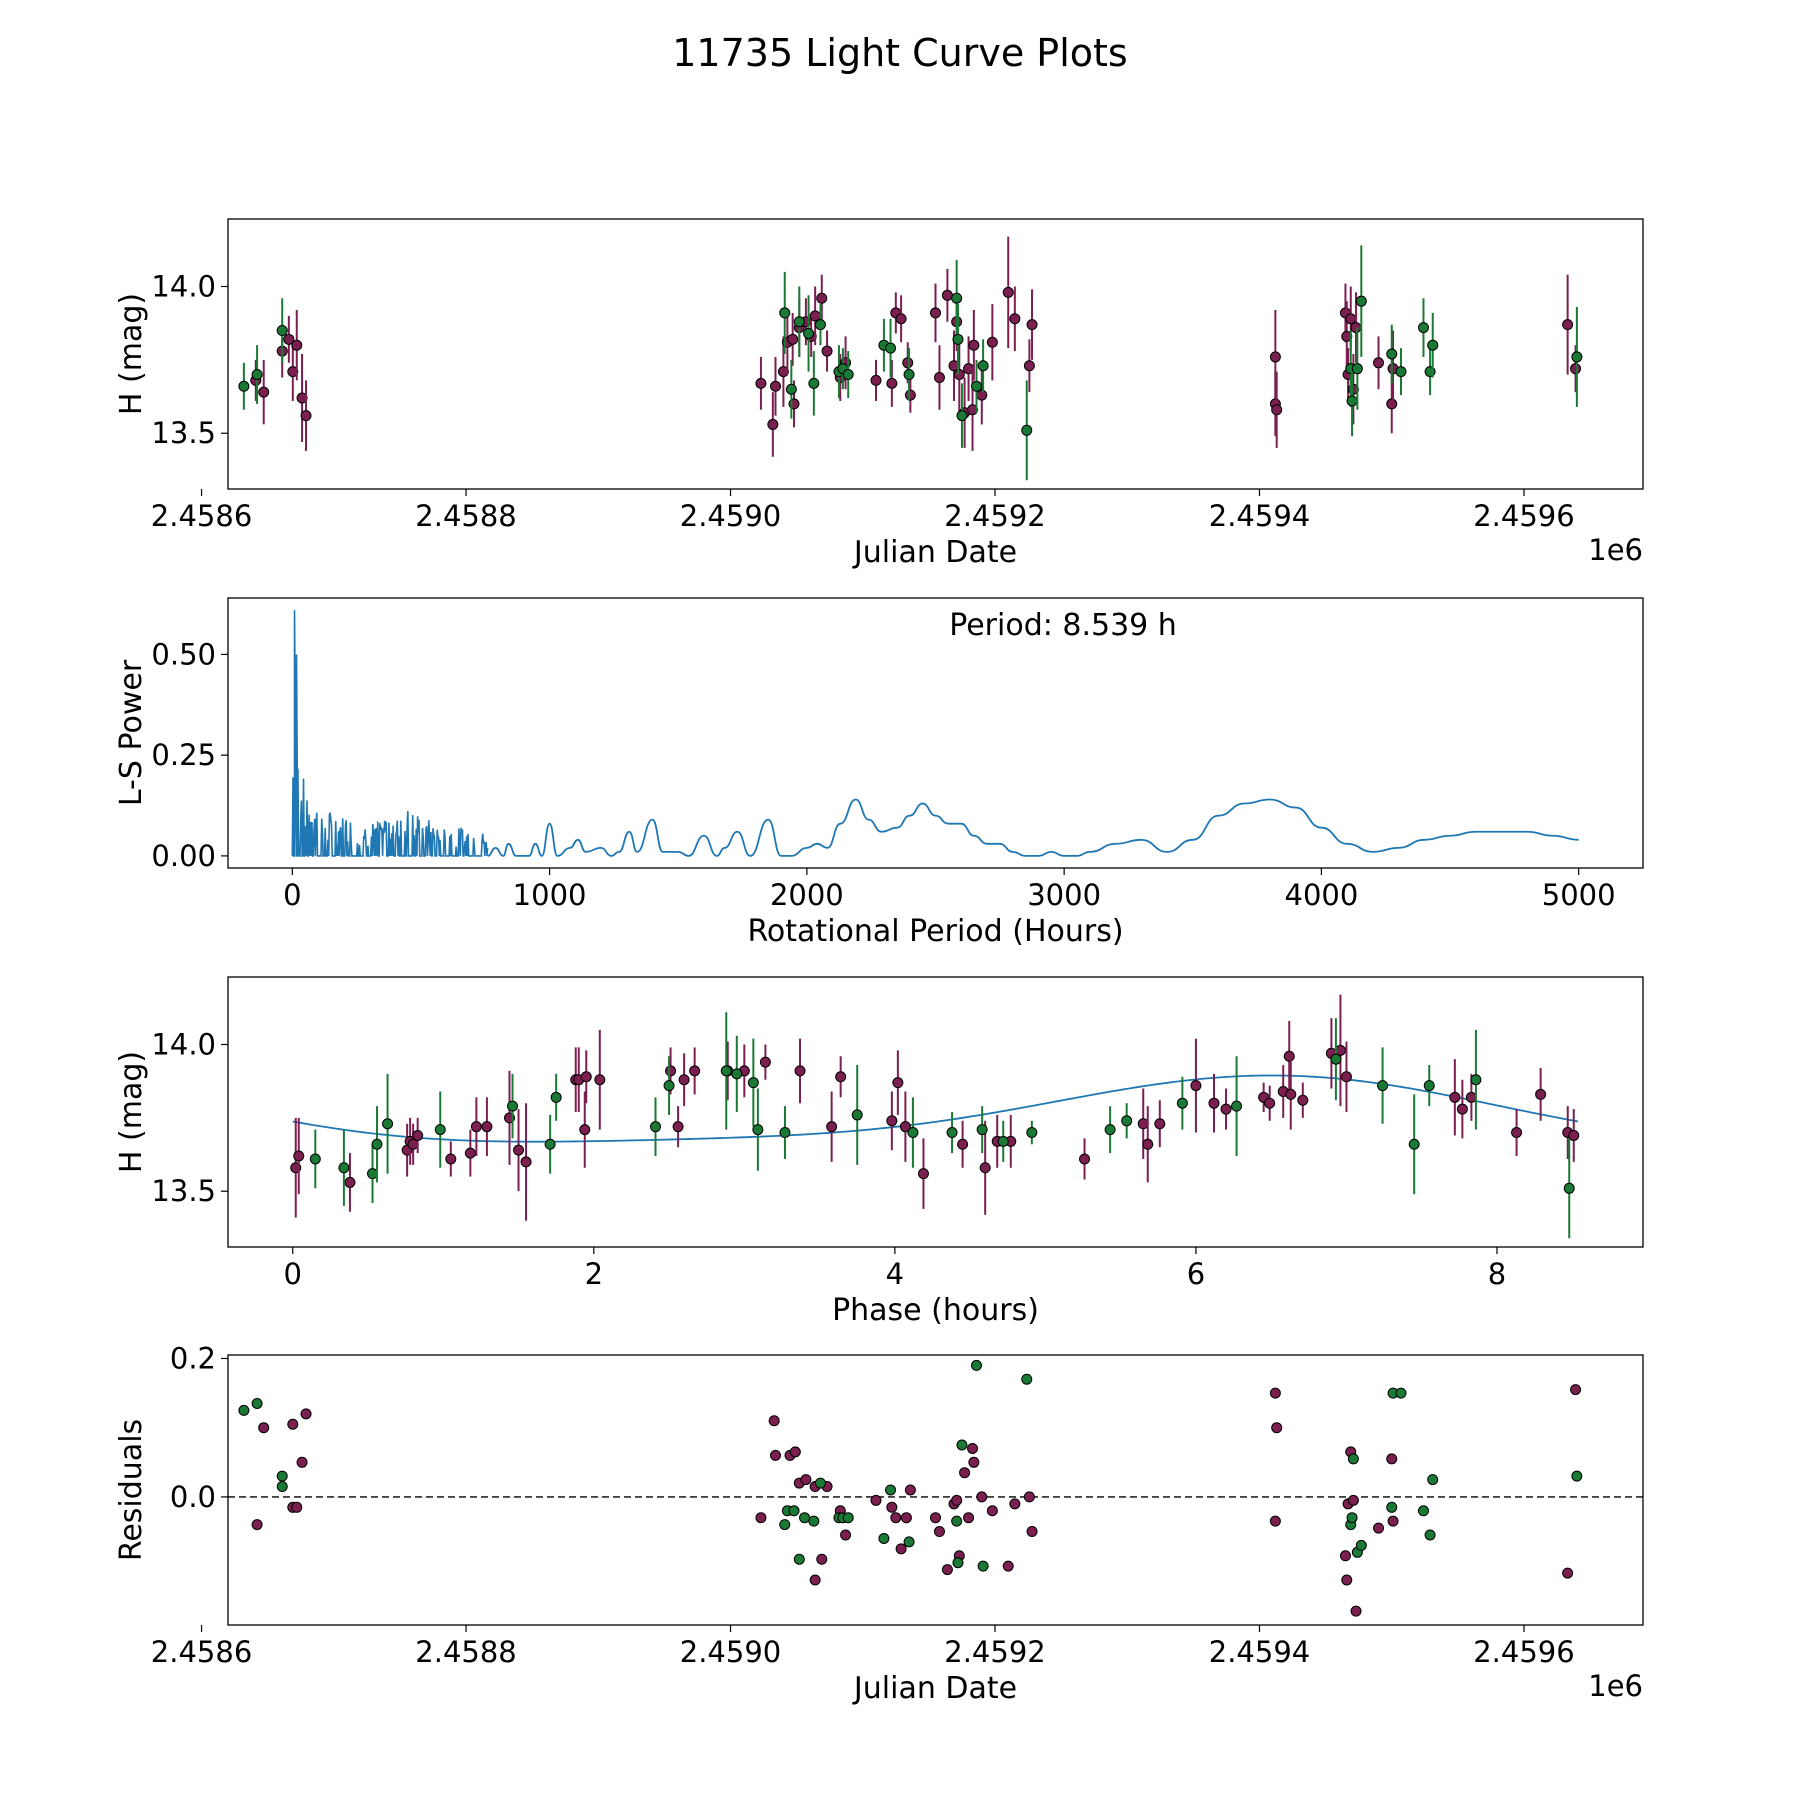  What do you see at coordinates (183, 287) in the screenshot?
I see `y-tick-label: 14.0` at bounding box center [183, 287].